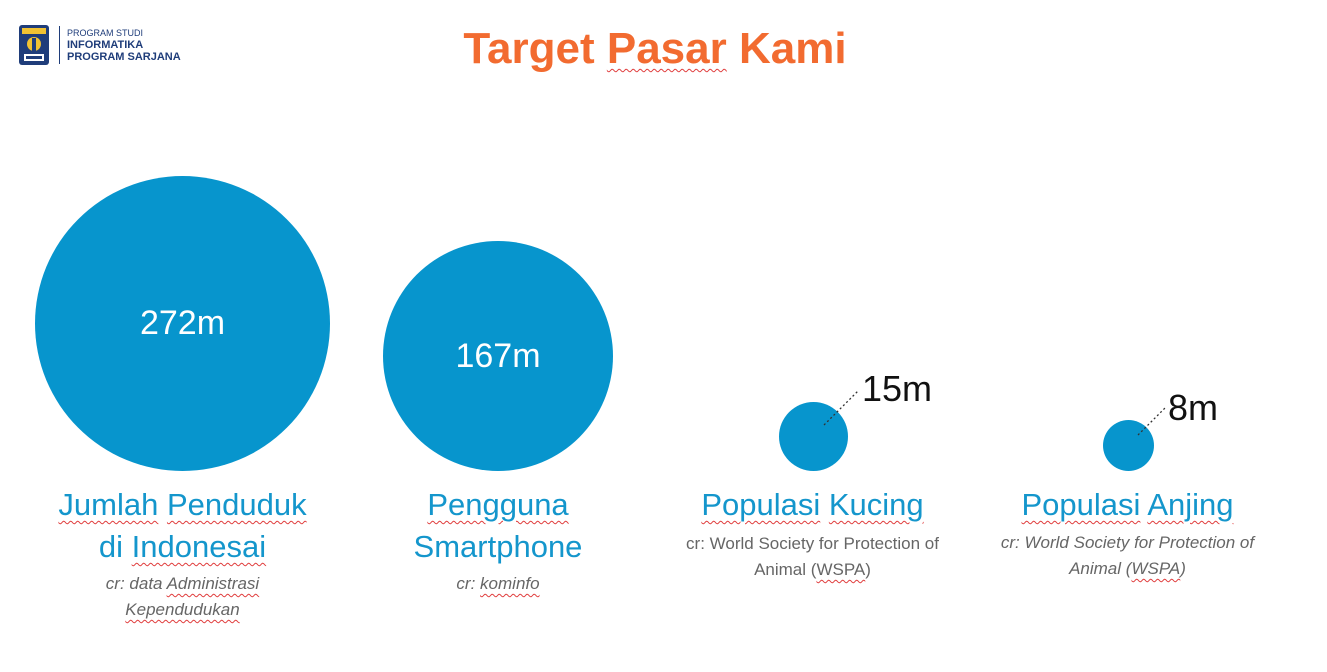 The width and height of the screenshot is (1327, 672). What do you see at coordinates (510, 583) in the screenshot?
I see `source-text: kominfo` at bounding box center [510, 583].